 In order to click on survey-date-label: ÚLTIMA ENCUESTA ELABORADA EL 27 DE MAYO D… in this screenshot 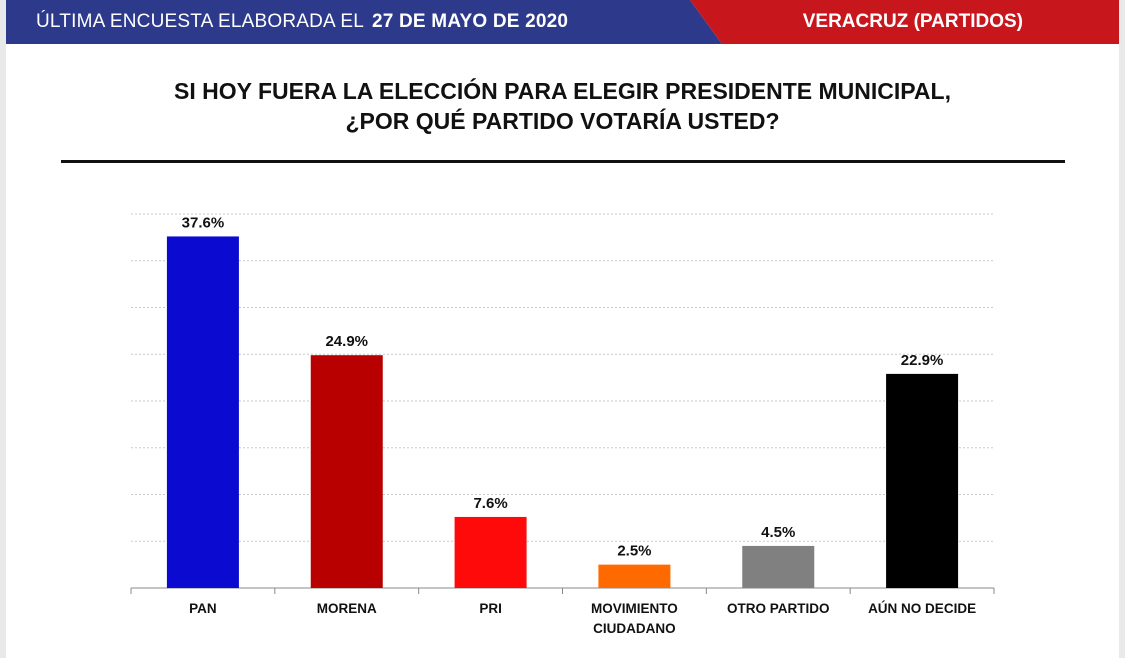, I will do `click(302, 22)`.